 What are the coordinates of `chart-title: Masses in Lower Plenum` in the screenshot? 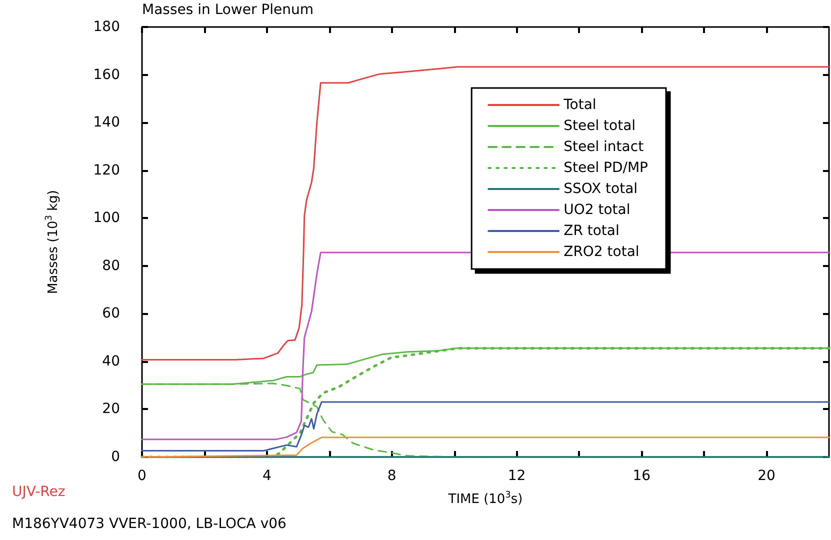 It's located at (228, 10).